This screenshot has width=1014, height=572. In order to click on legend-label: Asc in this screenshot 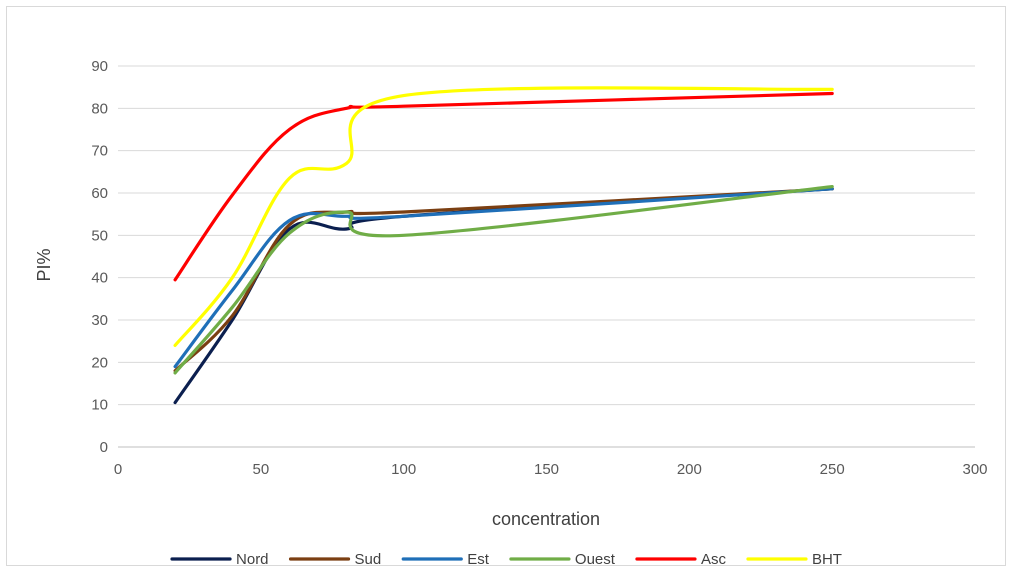, I will do `click(714, 559)`.